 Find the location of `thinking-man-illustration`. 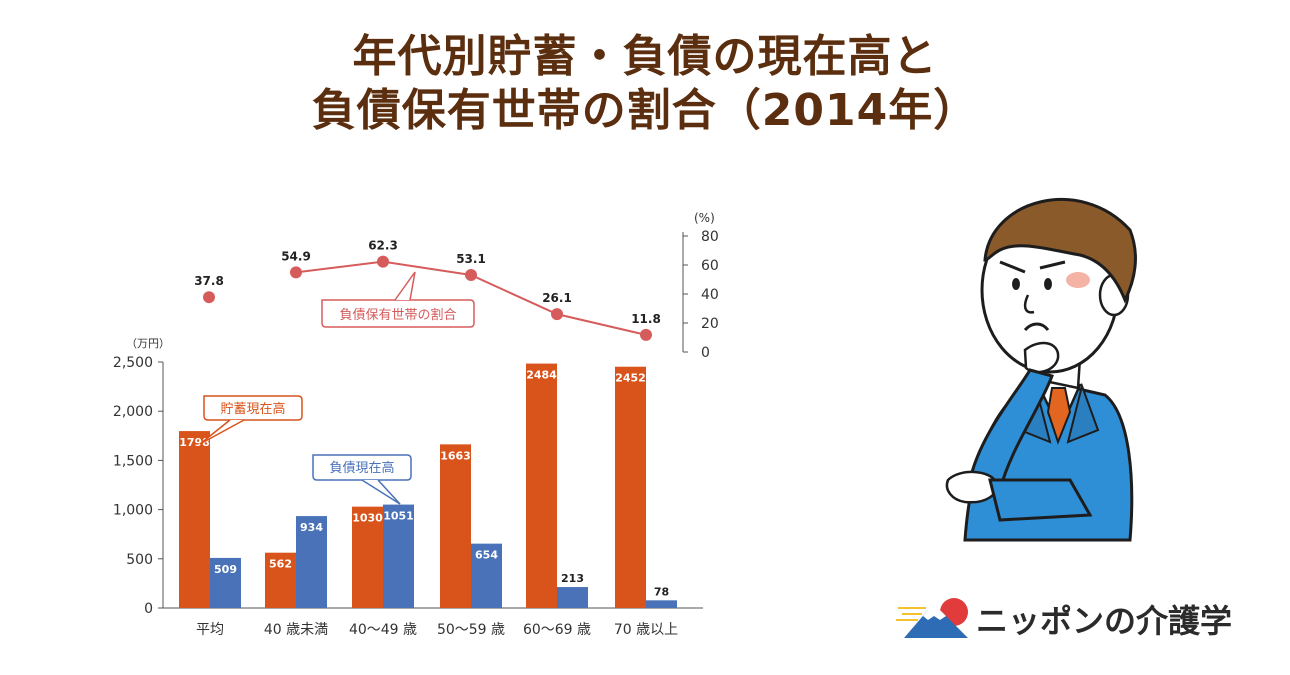

thinking-man-illustration is located at coordinates (1041, 370).